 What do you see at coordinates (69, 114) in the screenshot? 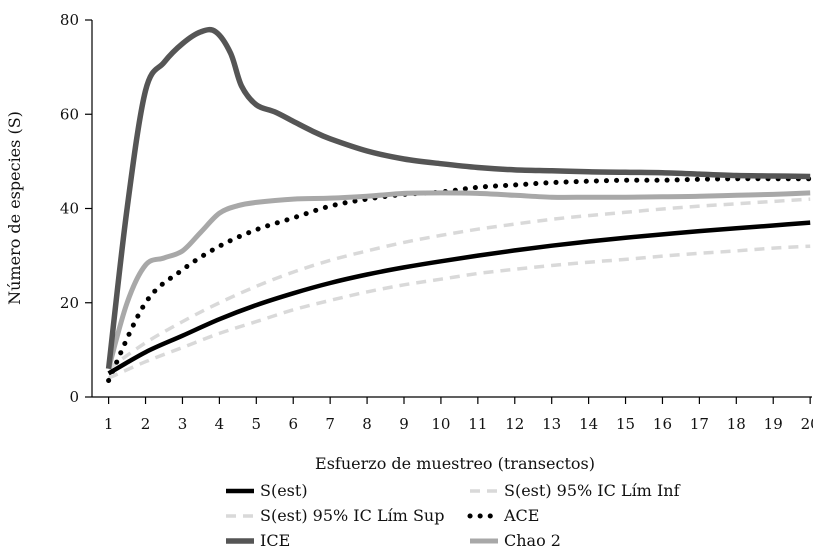
I see `y-tick-label: 60` at bounding box center [69, 114].